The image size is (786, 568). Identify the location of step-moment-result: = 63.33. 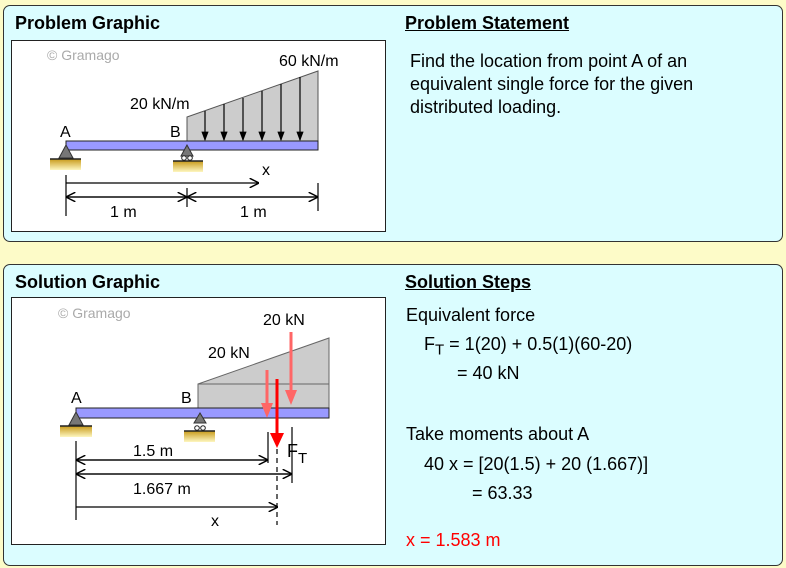
(502, 493).